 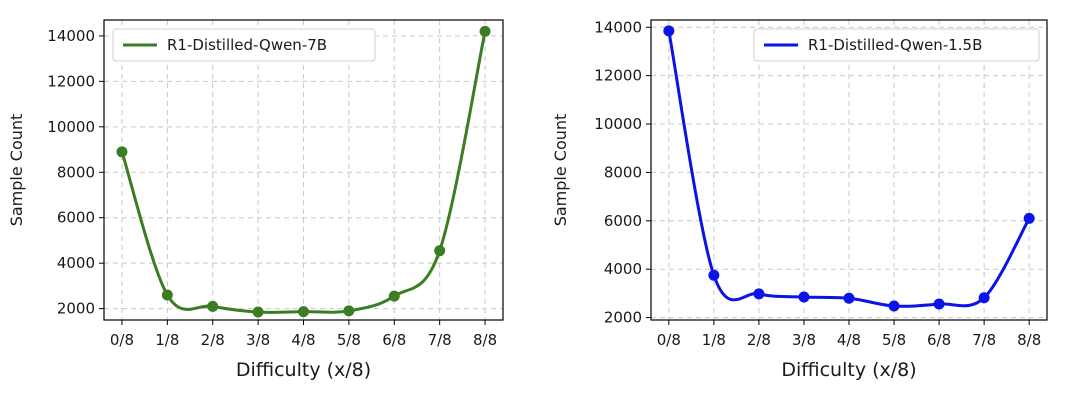 I want to click on right-chart-legend-label: R1-Distilled-Qwen-1.5B, so click(x=895, y=45).